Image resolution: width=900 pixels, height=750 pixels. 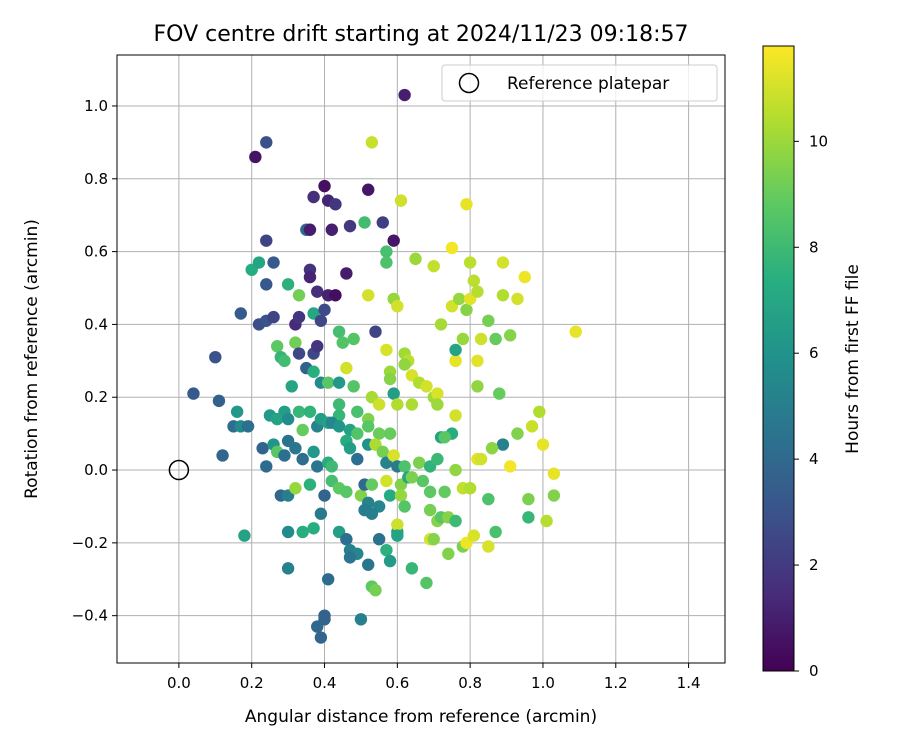 I want to click on legend-box, so click(x=579, y=83).